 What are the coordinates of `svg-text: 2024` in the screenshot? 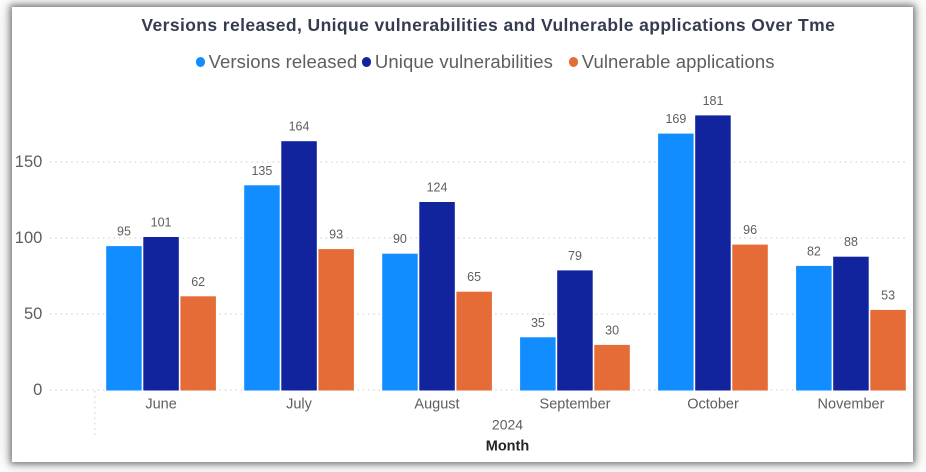 It's located at (507, 425).